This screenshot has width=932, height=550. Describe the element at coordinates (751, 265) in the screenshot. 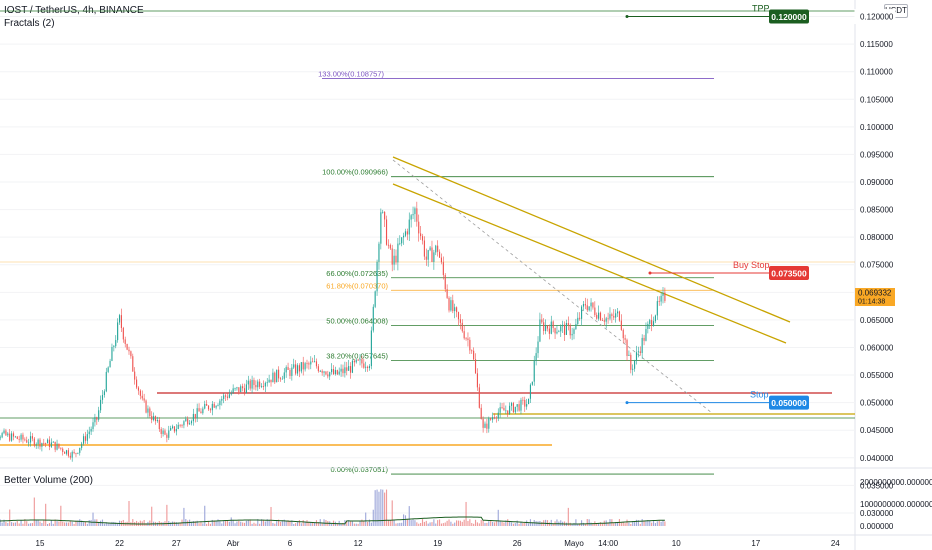

I see `buy-stop-label: Buy Stop` at that location.